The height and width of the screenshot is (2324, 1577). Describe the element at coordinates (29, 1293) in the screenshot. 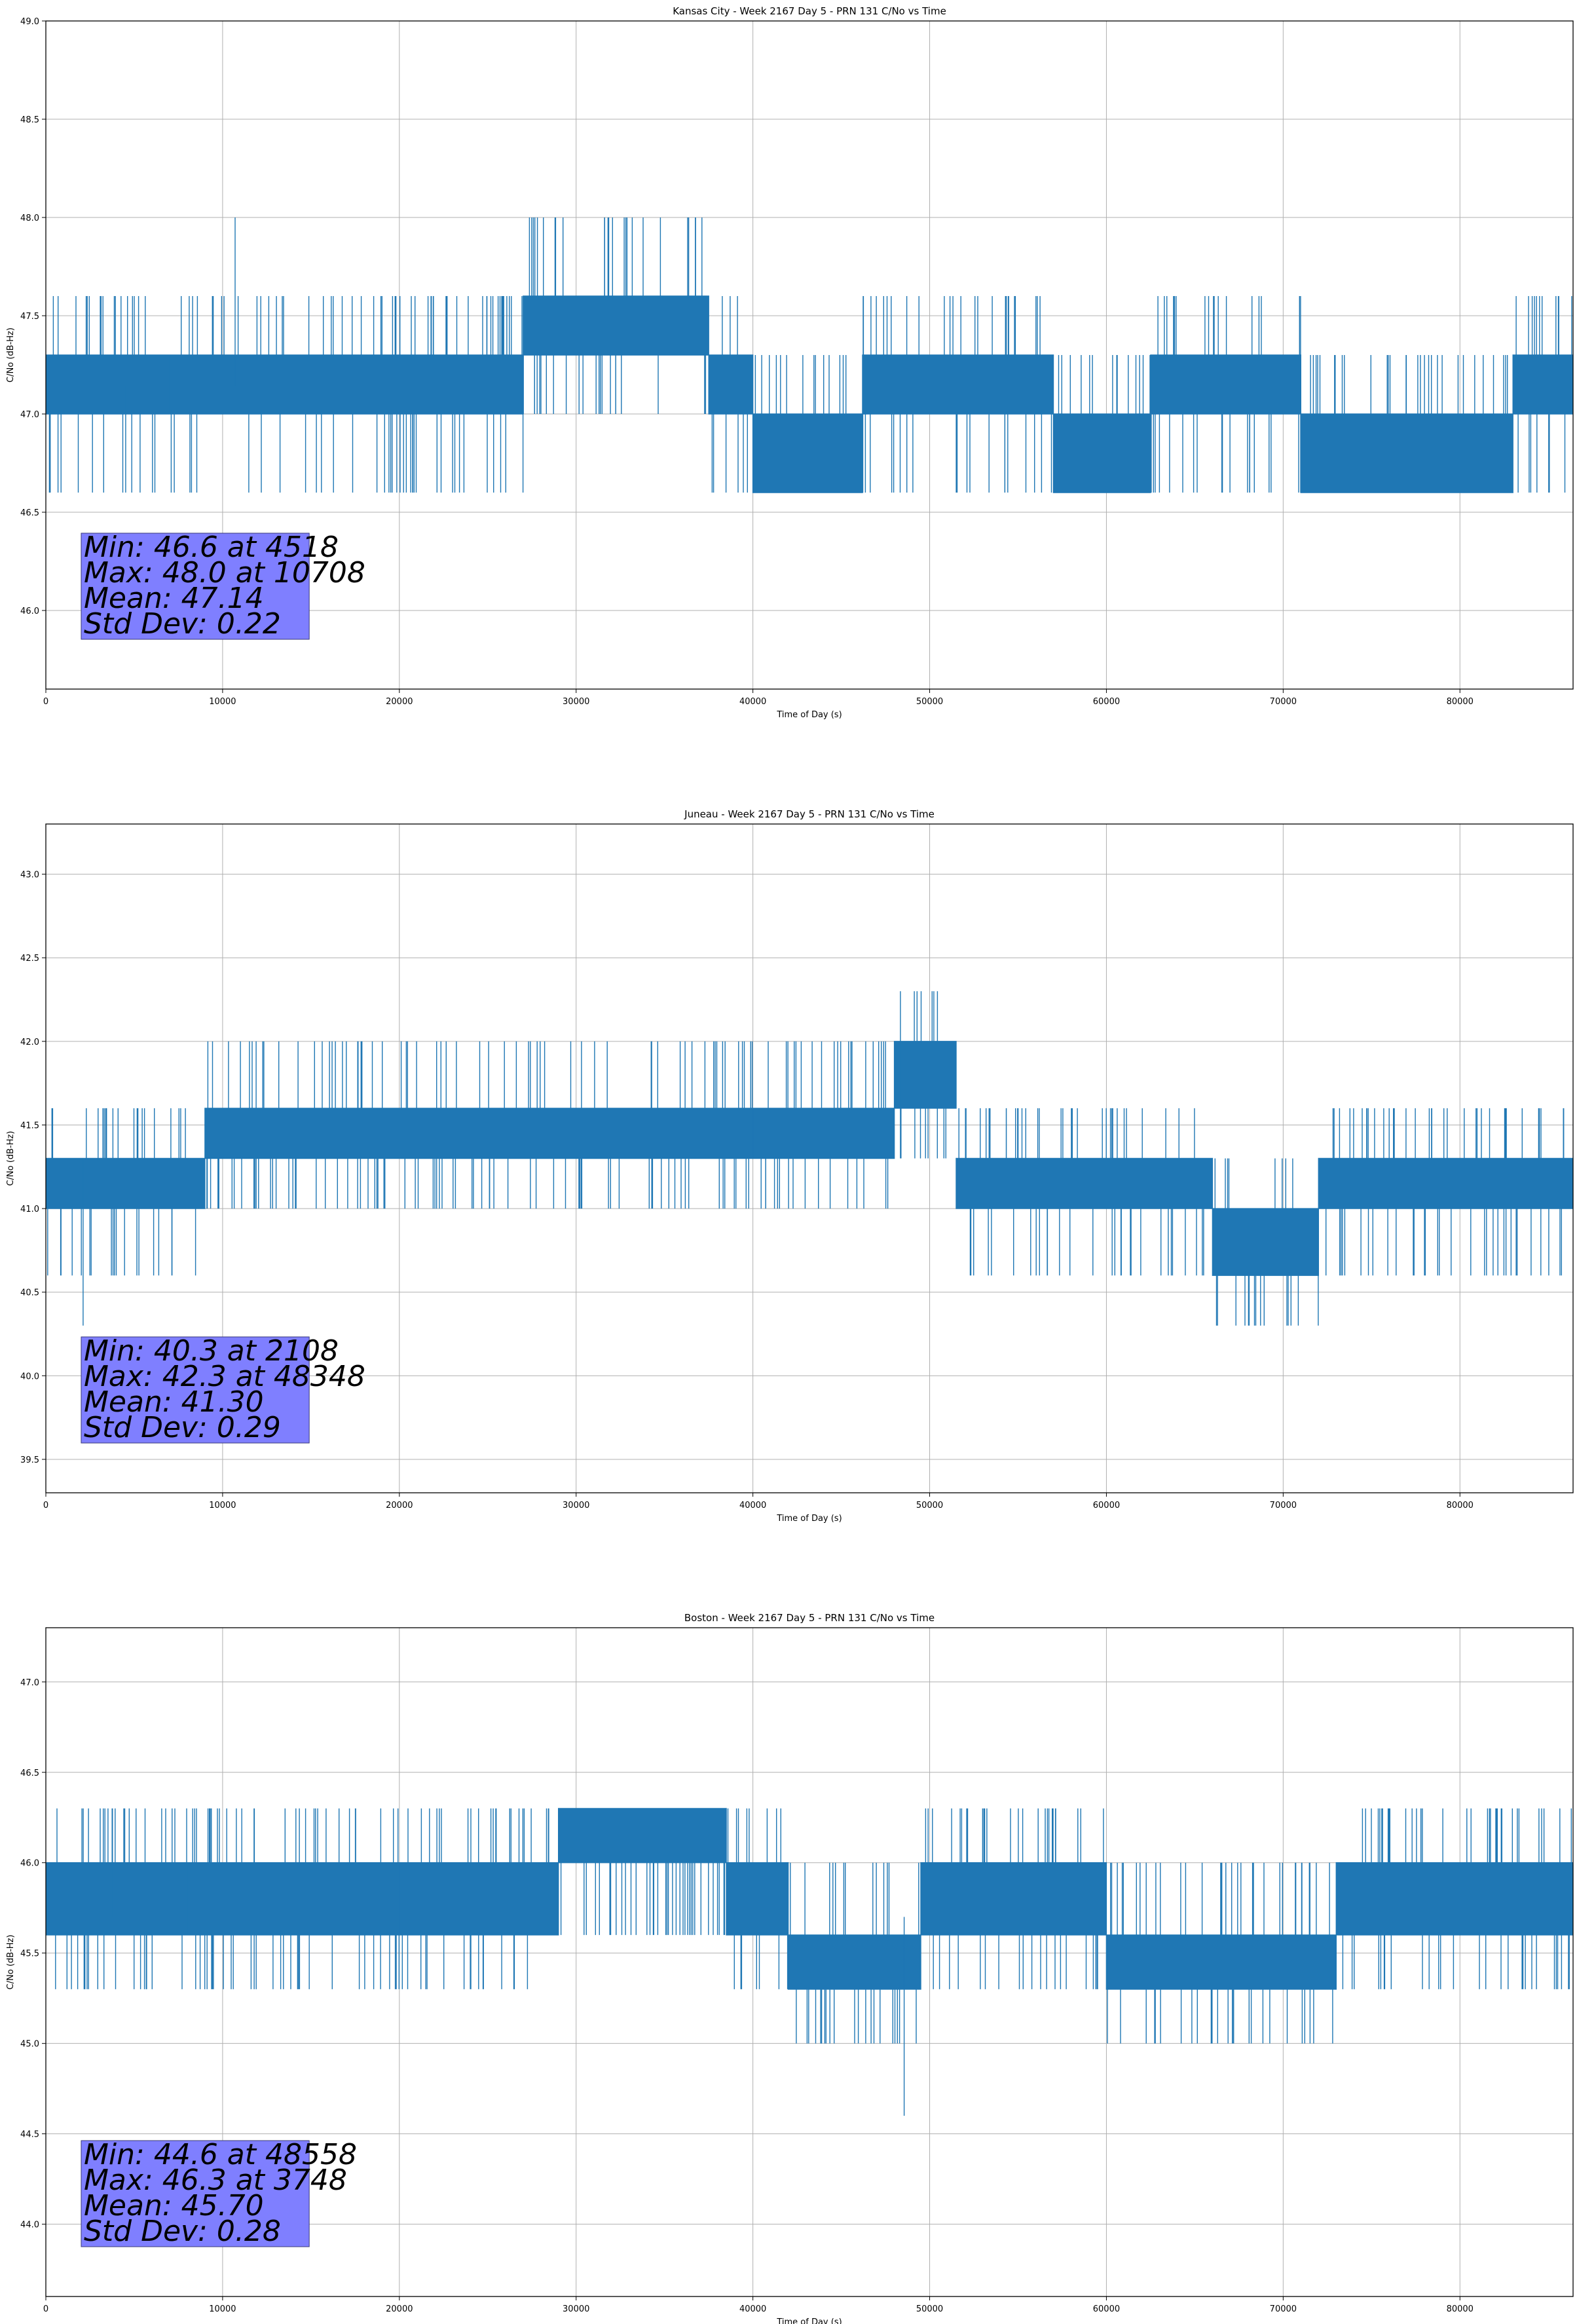

I see `y-tick-label: 40.5` at that location.